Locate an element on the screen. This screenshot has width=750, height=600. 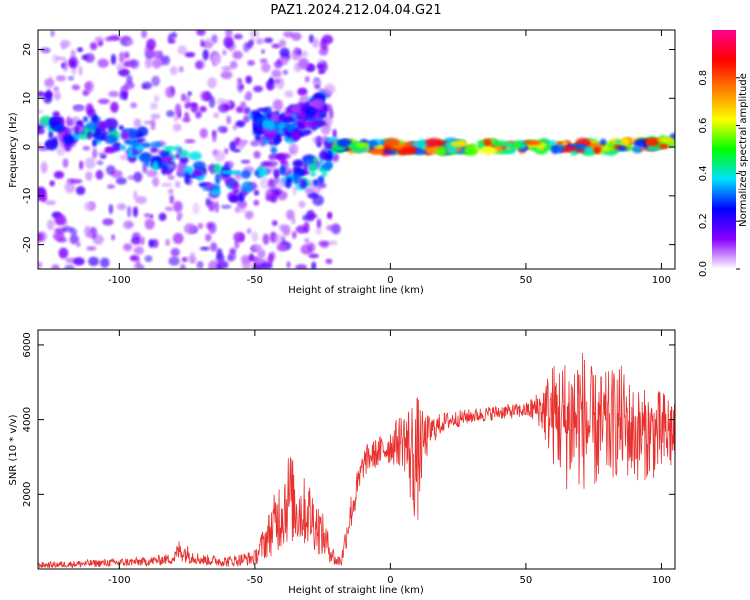
snr-x-label: Height of straight line (km) is located at coordinates (356, 590).